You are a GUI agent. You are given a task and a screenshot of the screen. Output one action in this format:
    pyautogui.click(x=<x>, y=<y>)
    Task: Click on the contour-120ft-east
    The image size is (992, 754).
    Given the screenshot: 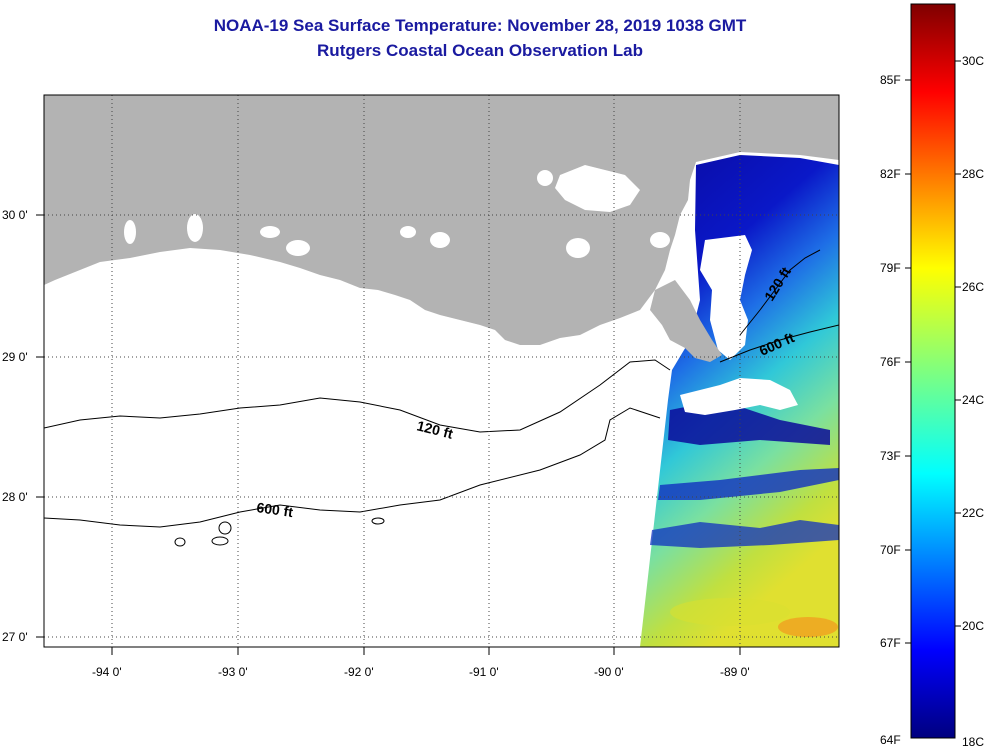 What is the action you would take?
    pyautogui.click(x=780, y=292)
    